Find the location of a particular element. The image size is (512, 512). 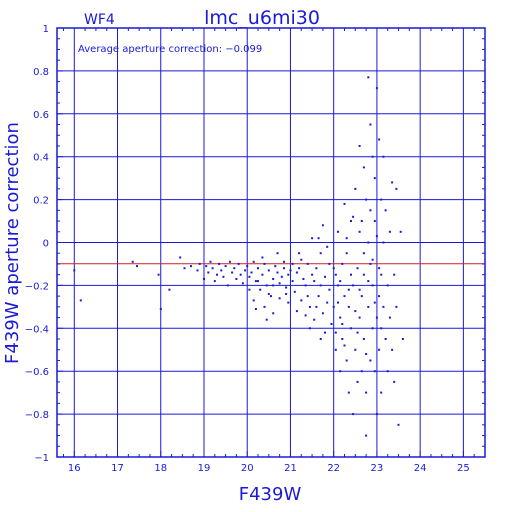

y-axis-label: F439W aperture correction is located at coordinates (12, 243).